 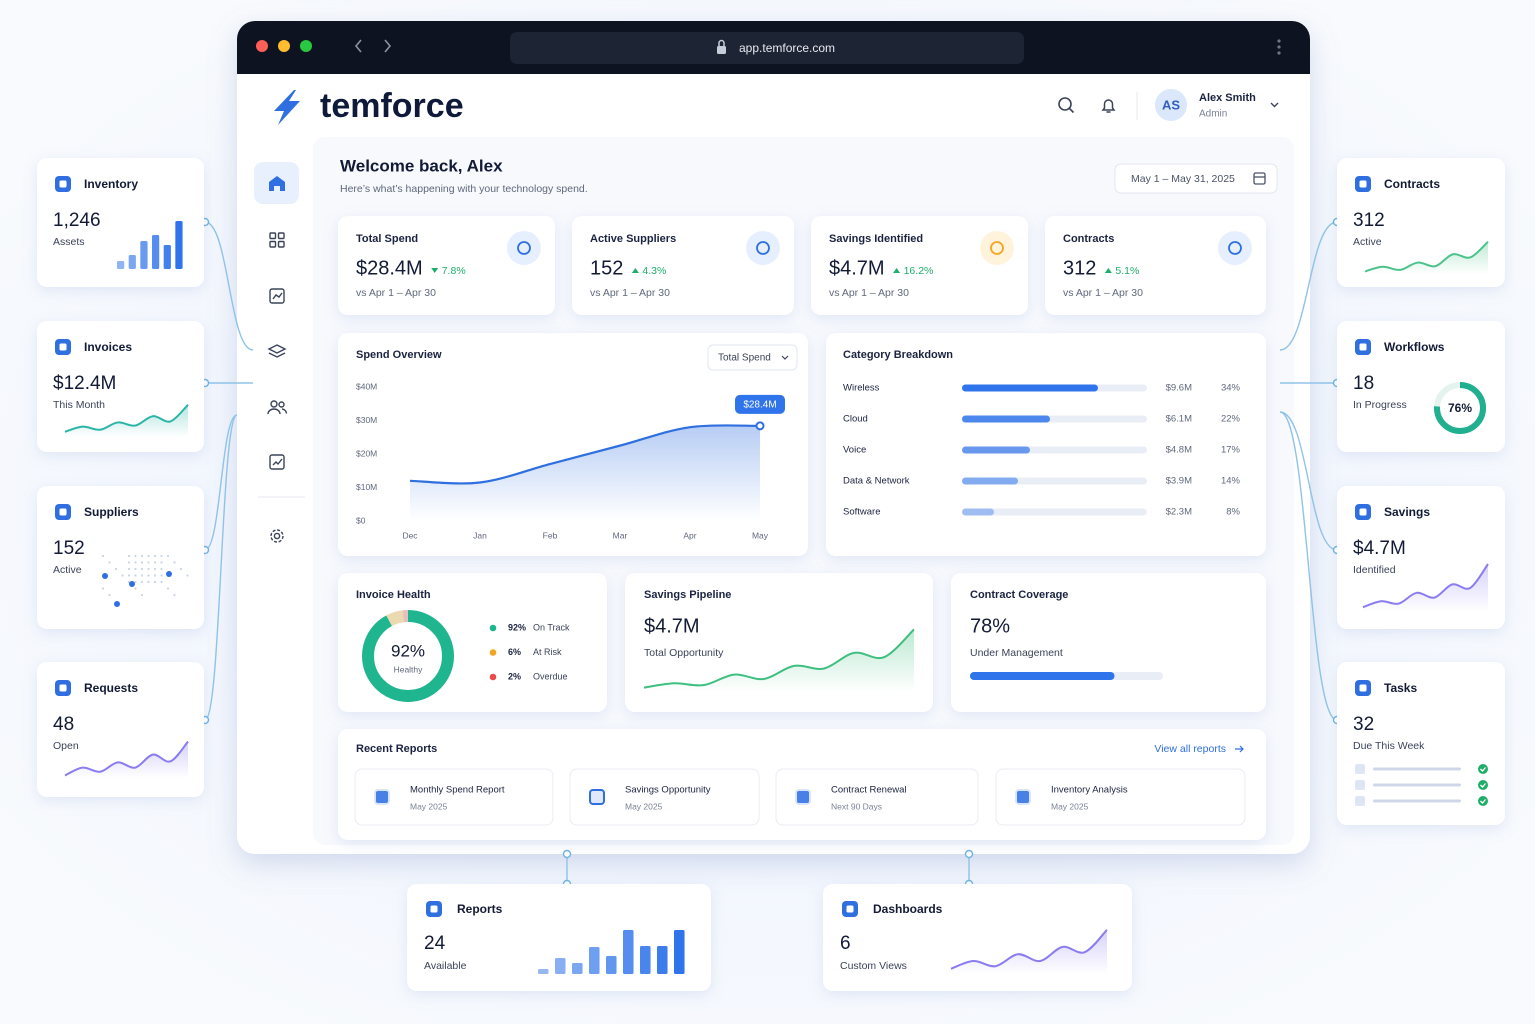 What do you see at coordinates (721, 46) in the screenshot?
I see `lock-icon` at bounding box center [721, 46].